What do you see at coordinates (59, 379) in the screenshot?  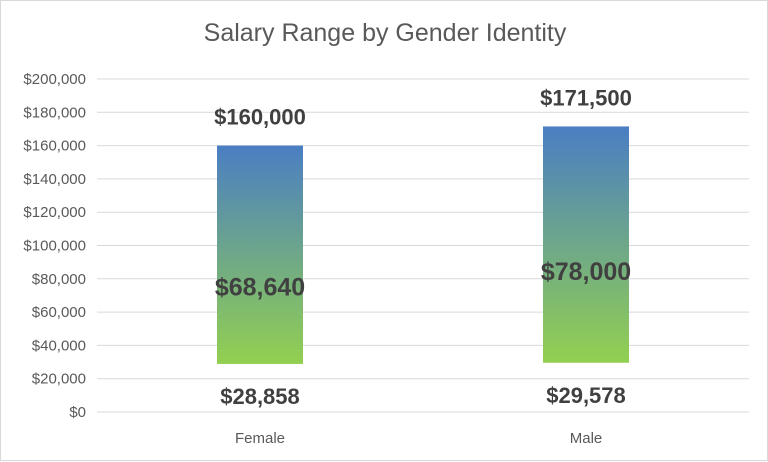 I see `y-tick-label: $20,000` at bounding box center [59, 379].